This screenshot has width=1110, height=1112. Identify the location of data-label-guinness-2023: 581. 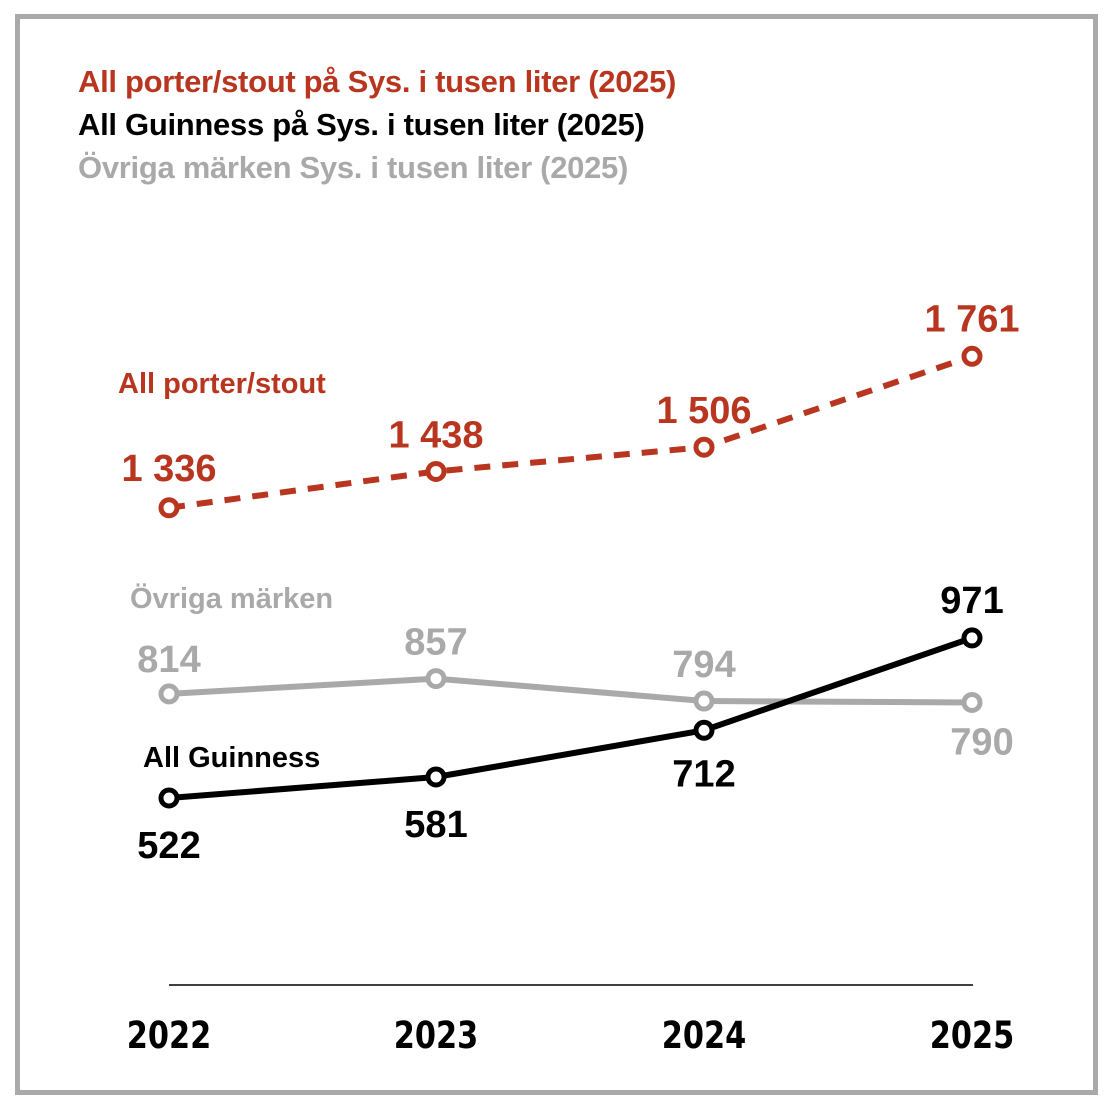
(435, 825).